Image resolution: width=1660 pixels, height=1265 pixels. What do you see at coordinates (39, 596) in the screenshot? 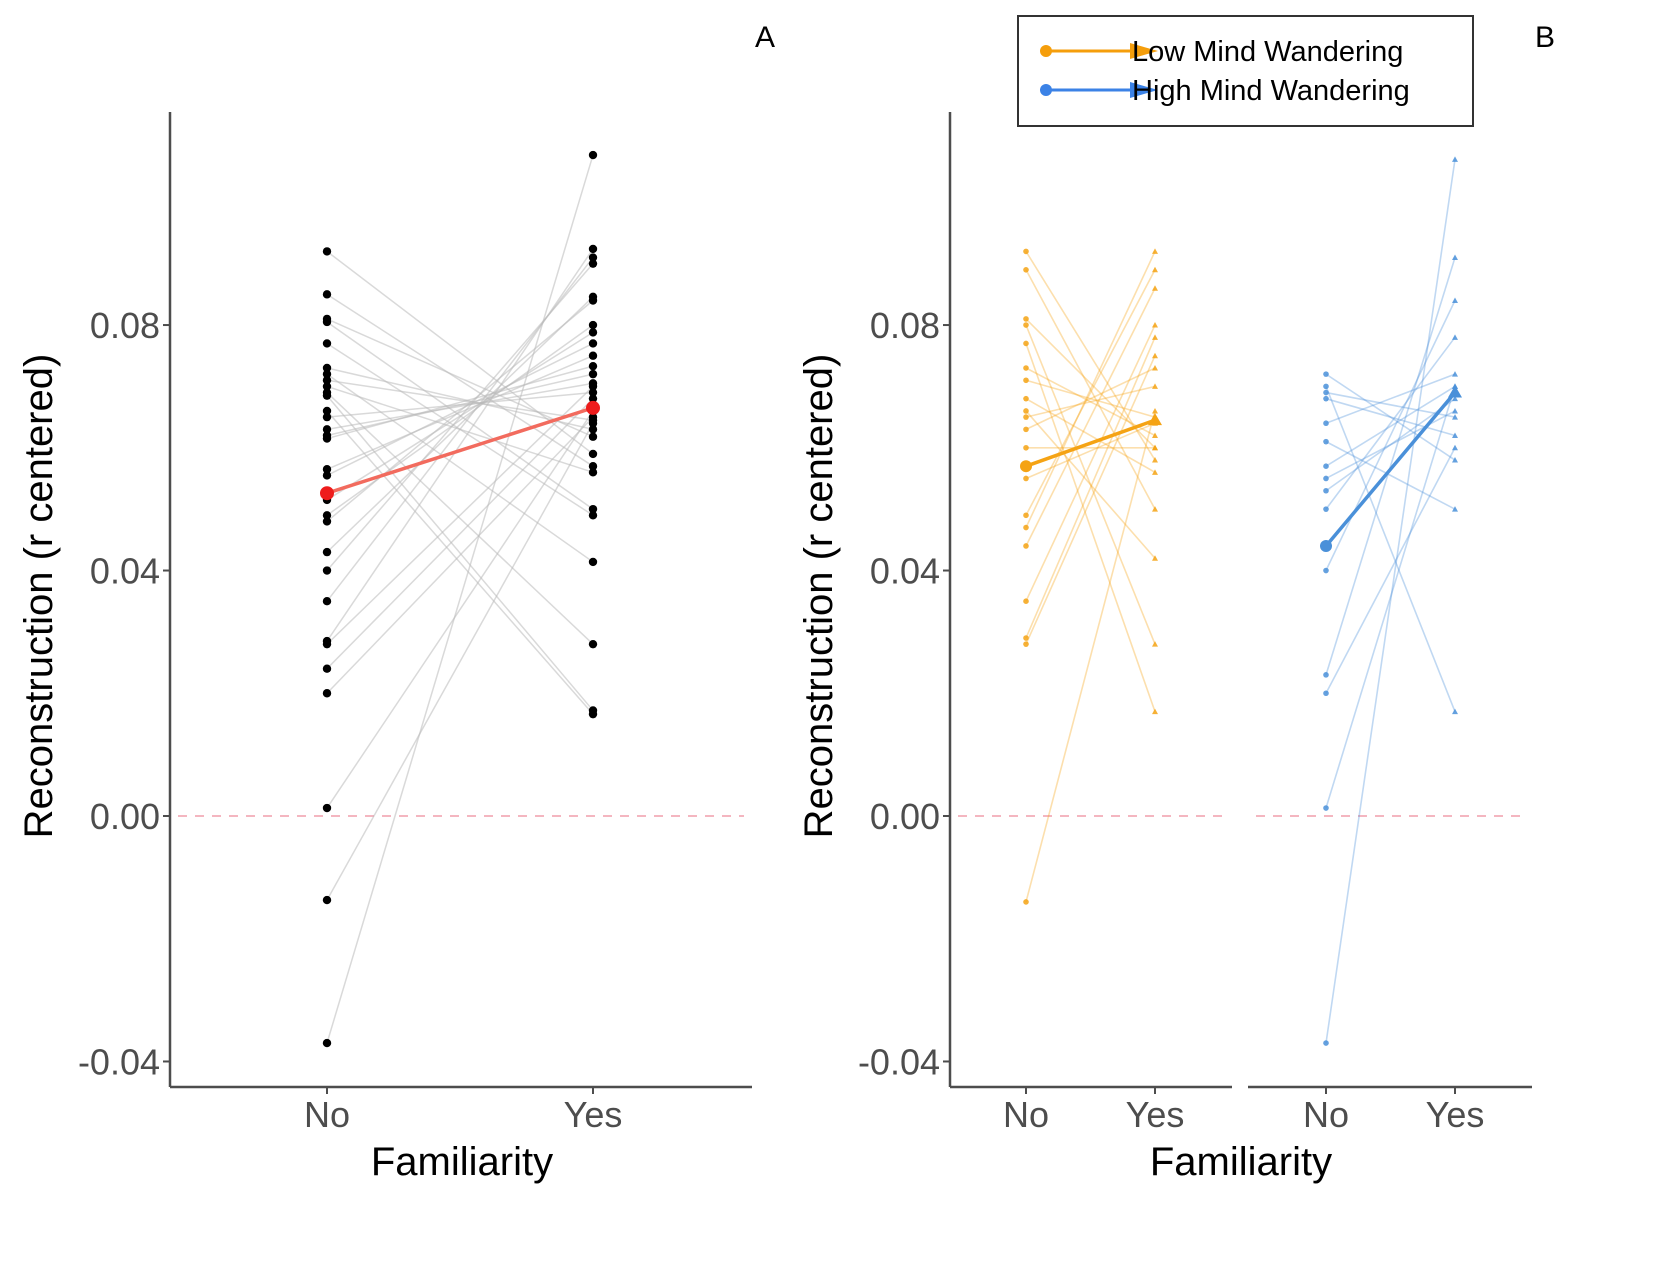
I see `y-axis-title: Reconstruction (r centered)` at bounding box center [39, 596].